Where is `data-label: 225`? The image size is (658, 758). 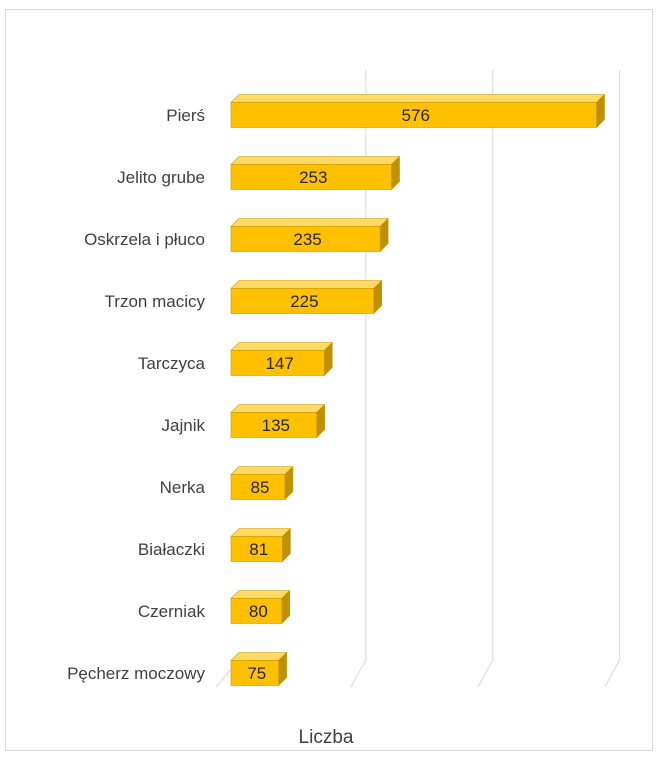
data-label: 225 is located at coordinates (304, 301).